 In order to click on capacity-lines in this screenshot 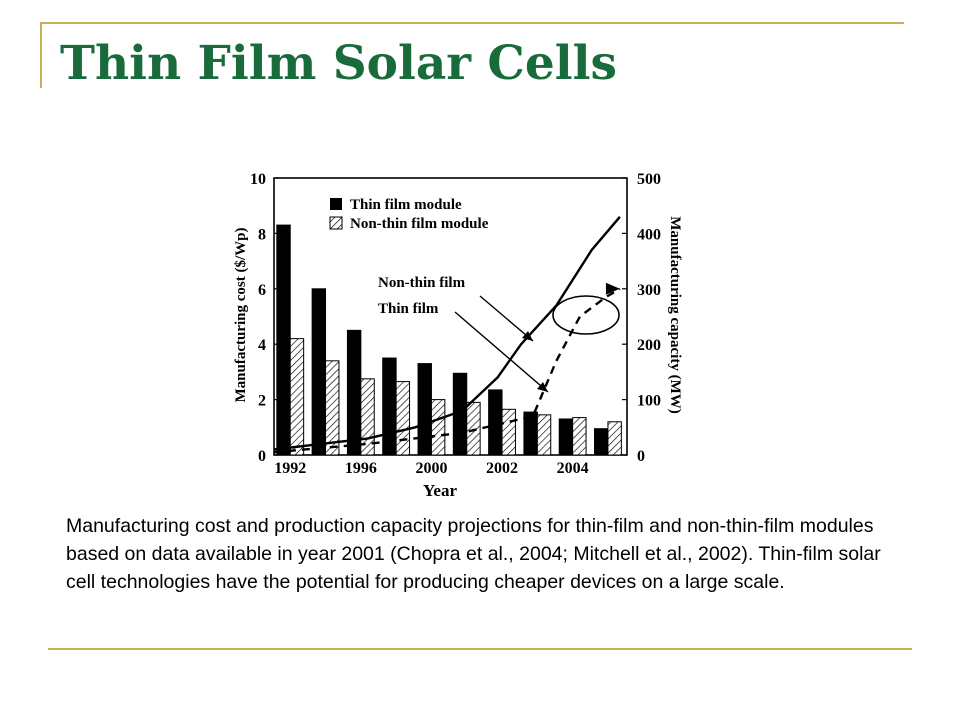, I will do `click(447, 335)`.